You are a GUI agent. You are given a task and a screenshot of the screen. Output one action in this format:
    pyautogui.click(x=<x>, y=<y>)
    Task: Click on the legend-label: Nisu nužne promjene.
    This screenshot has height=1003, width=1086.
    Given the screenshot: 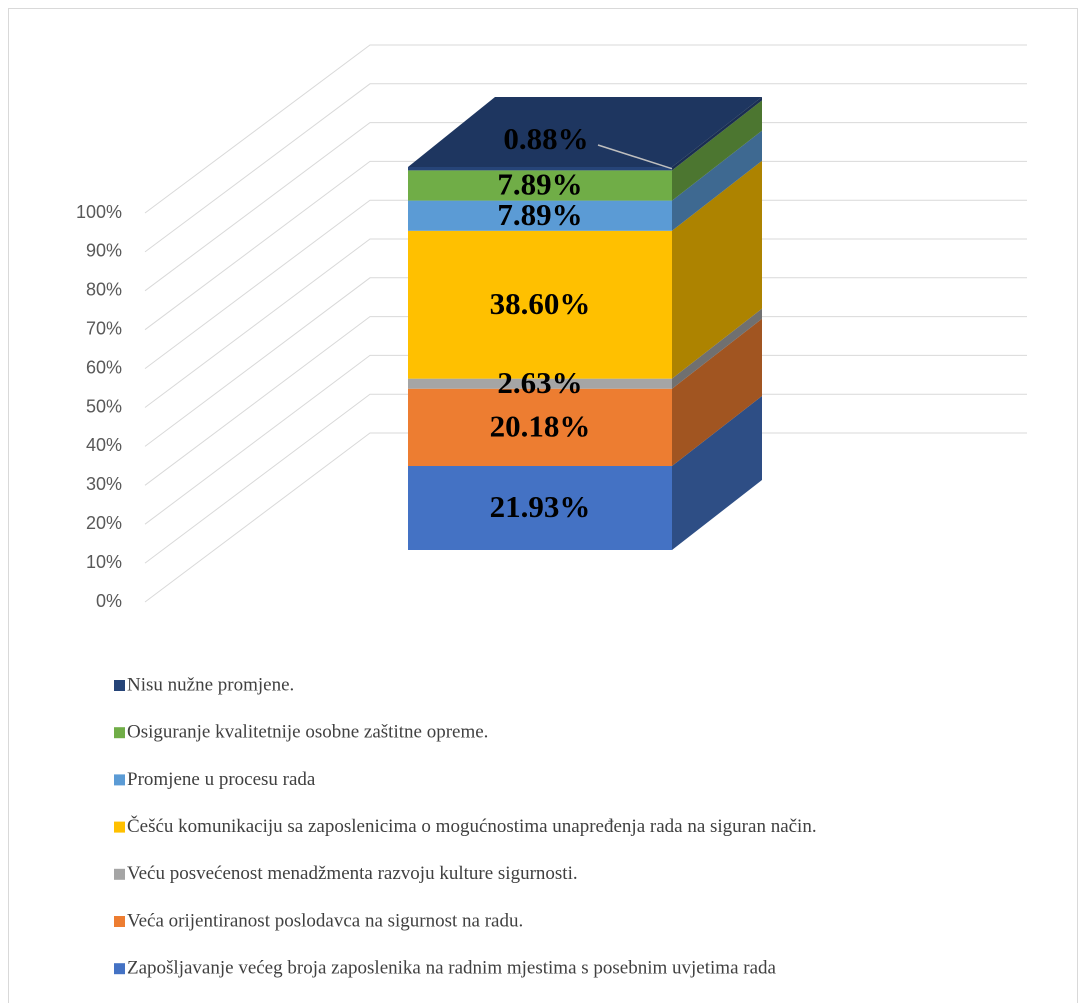 What is the action you would take?
    pyautogui.click(x=210, y=684)
    